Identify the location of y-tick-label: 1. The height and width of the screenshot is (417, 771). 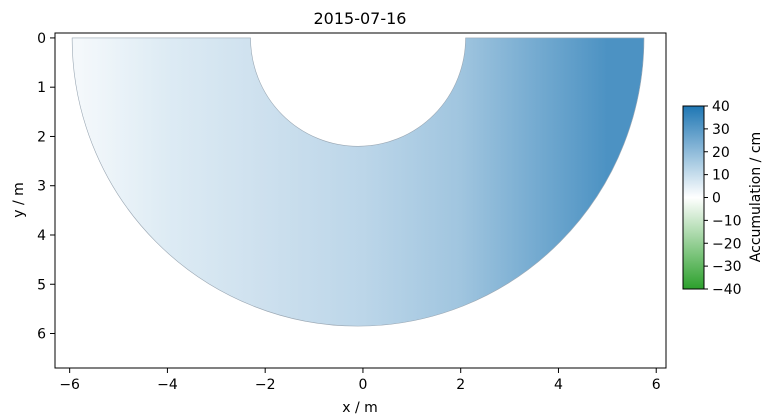
(41, 88).